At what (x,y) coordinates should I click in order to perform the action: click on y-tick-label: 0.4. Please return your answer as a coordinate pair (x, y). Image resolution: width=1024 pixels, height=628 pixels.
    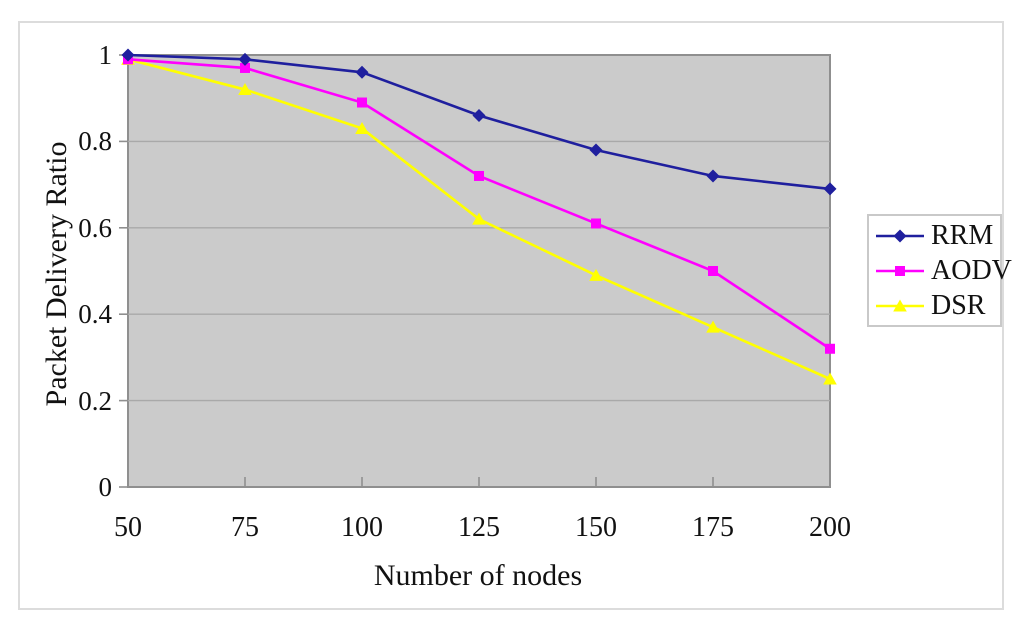
    Looking at the image, I should click on (95, 314).